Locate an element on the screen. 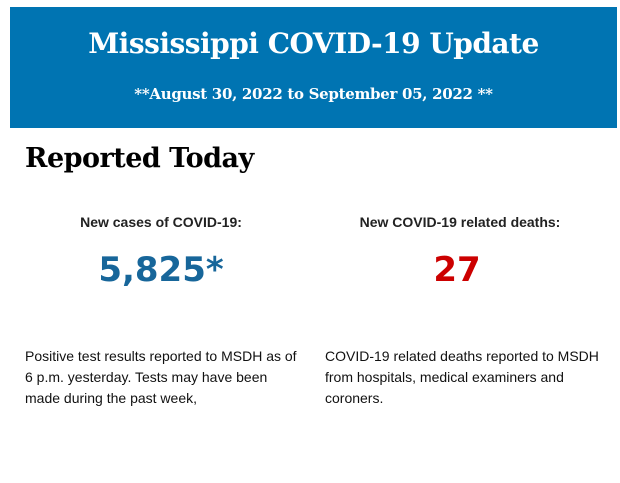  new-cases-label: New cases of COVID-19: is located at coordinates (161, 222).